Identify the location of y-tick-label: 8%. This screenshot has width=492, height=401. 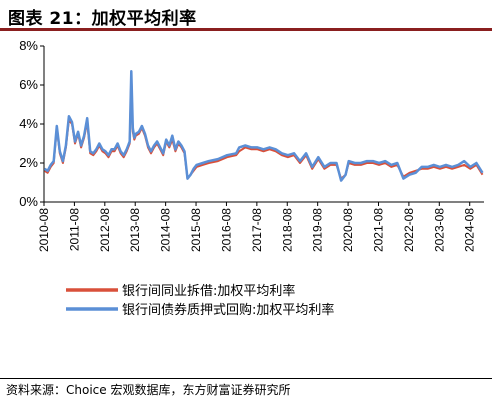
(28, 45).